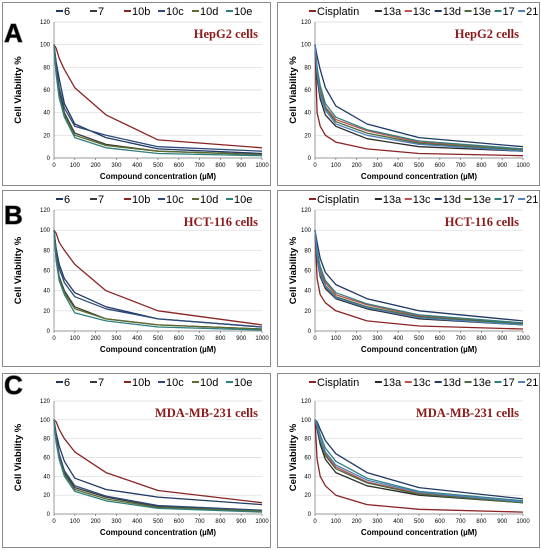 Image resolution: width=541 pixels, height=550 pixels. What do you see at coordinates (467, 413) in the screenshot?
I see `chart-title: MDA-MB-231 cells` at bounding box center [467, 413].